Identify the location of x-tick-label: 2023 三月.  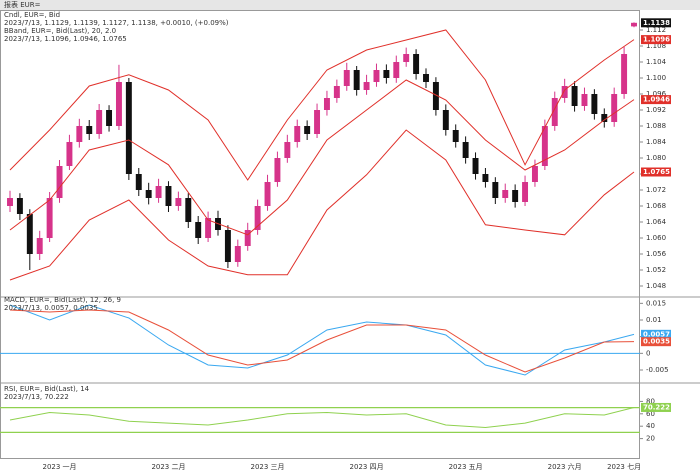
(268, 467).